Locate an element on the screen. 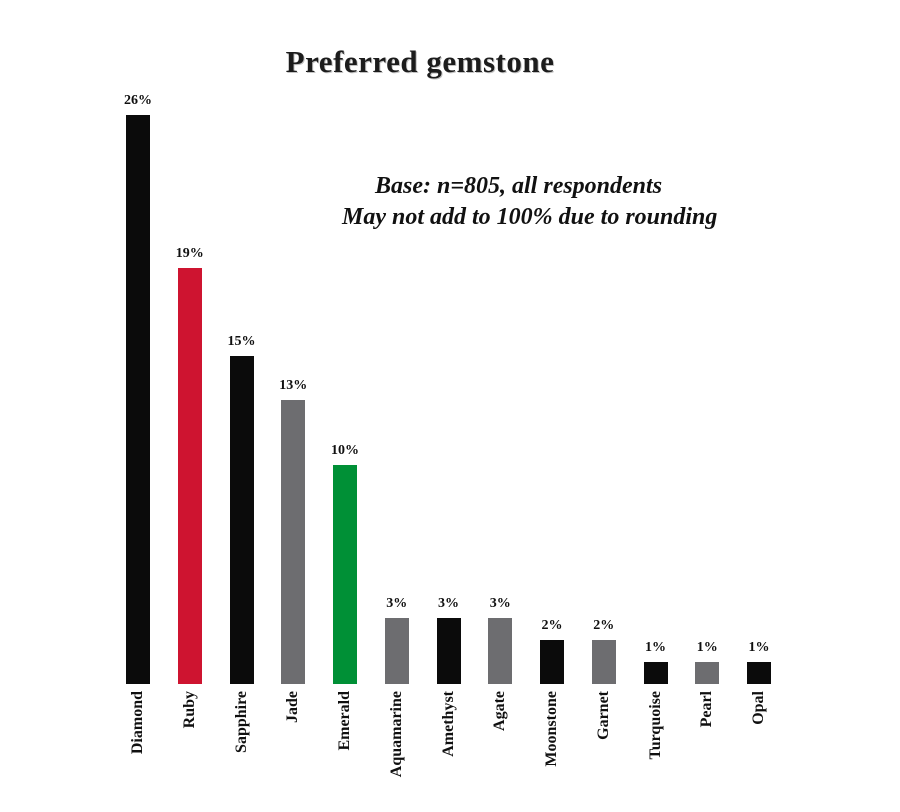 The width and height of the screenshot is (900, 812). bar-category-label: Aquamarine is located at coordinates (396, 734).